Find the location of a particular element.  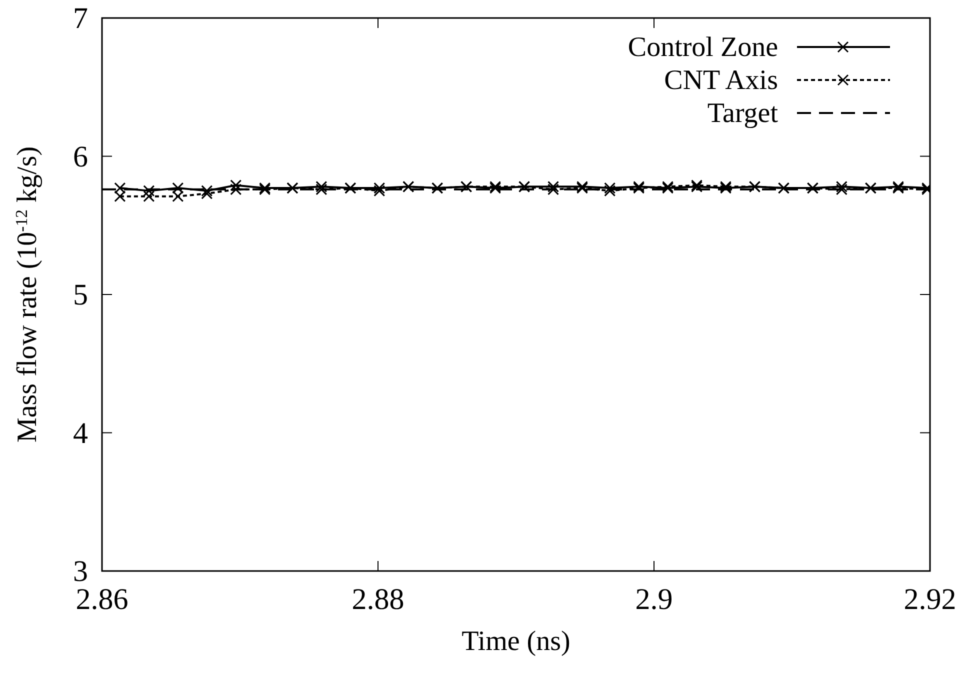

x-axis-title: Time (ns) is located at coordinates (516, 641).